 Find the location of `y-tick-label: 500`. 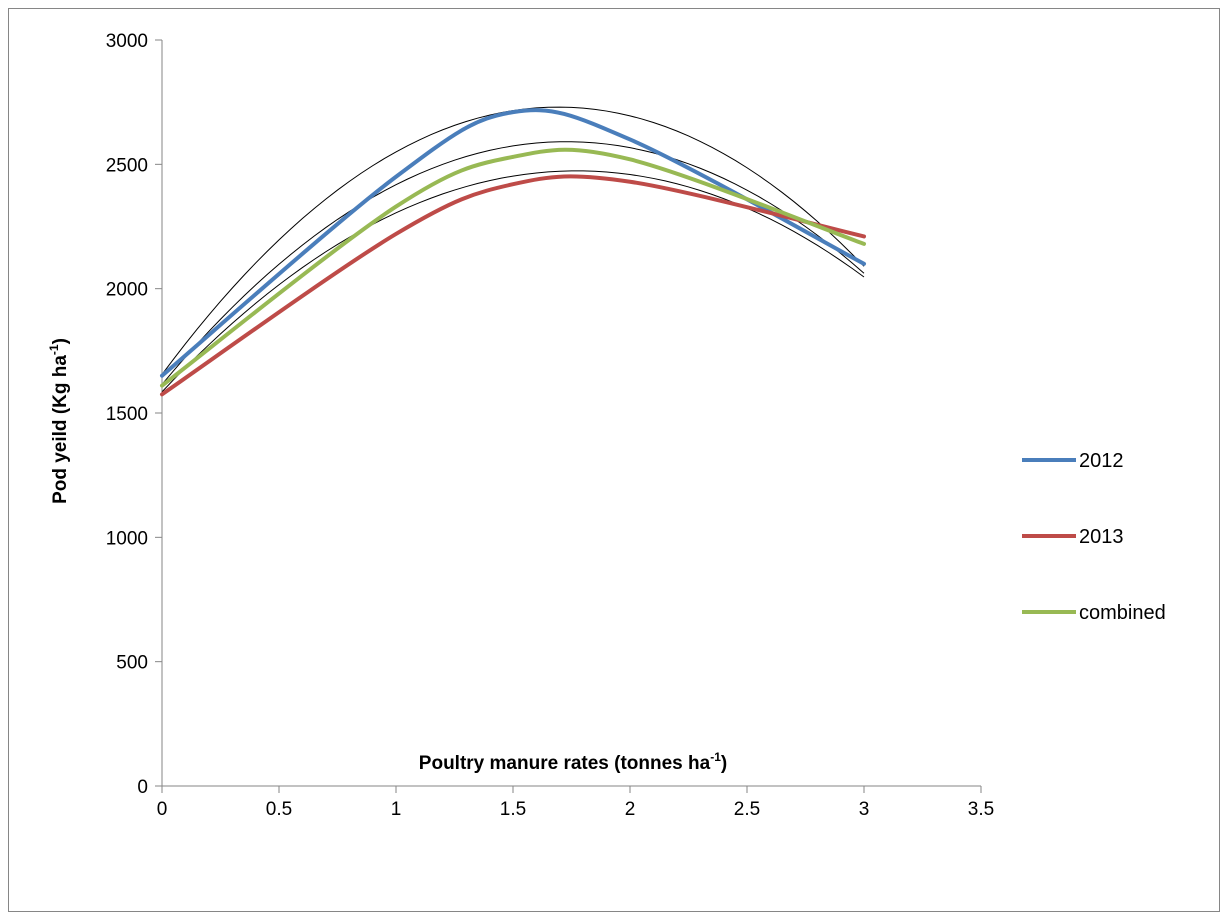

y-tick-label: 500 is located at coordinates (132, 663).